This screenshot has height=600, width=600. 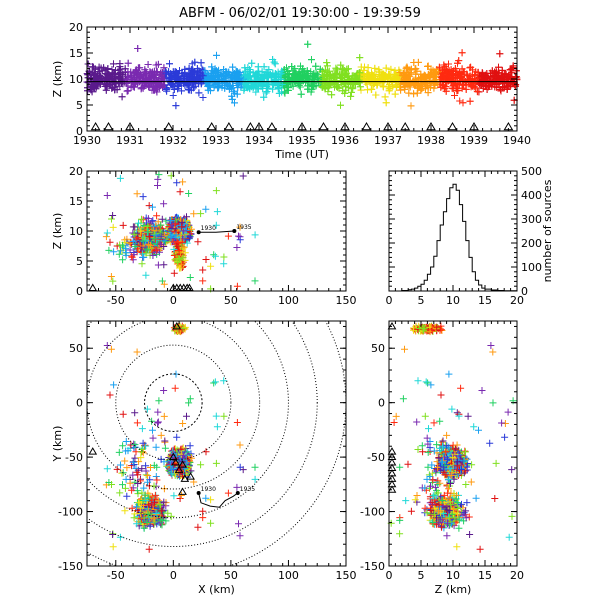 I want to click on time-height-points, so click(x=302, y=75).